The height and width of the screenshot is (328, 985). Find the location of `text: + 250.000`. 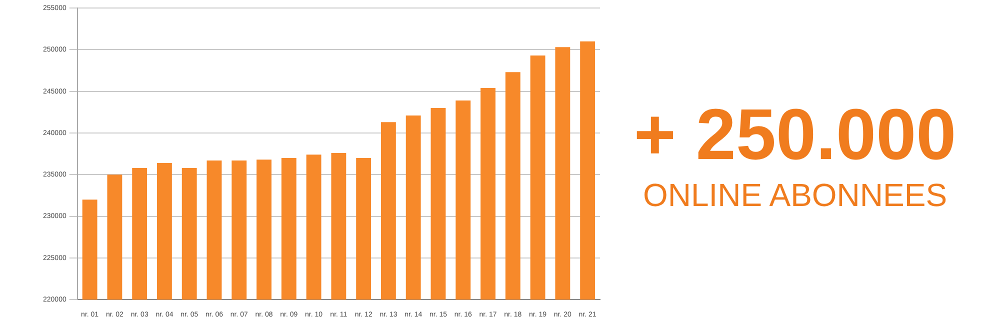

text: + 250.000 is located at coordinates (795, 135).